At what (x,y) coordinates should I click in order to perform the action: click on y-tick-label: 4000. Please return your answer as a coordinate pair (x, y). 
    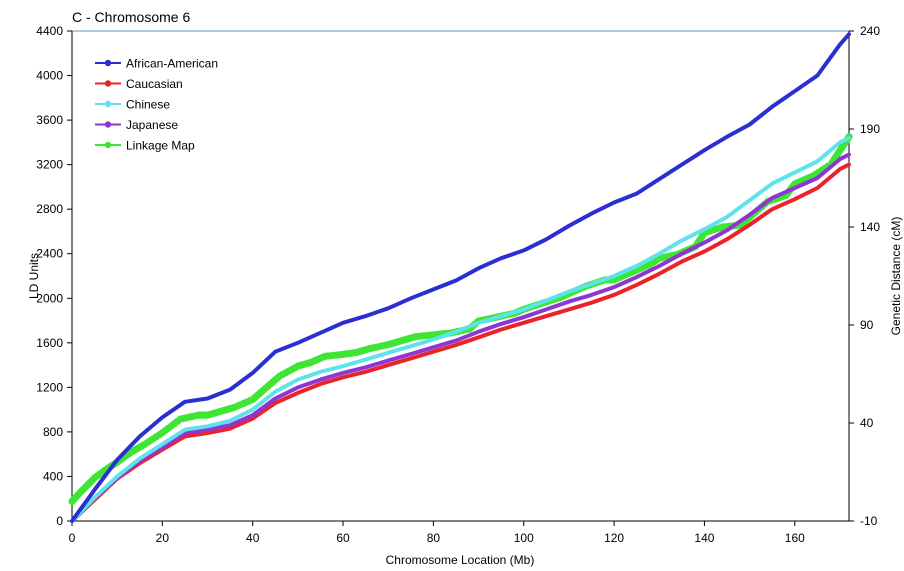
    Looking at the image, I should click on (49, 76).